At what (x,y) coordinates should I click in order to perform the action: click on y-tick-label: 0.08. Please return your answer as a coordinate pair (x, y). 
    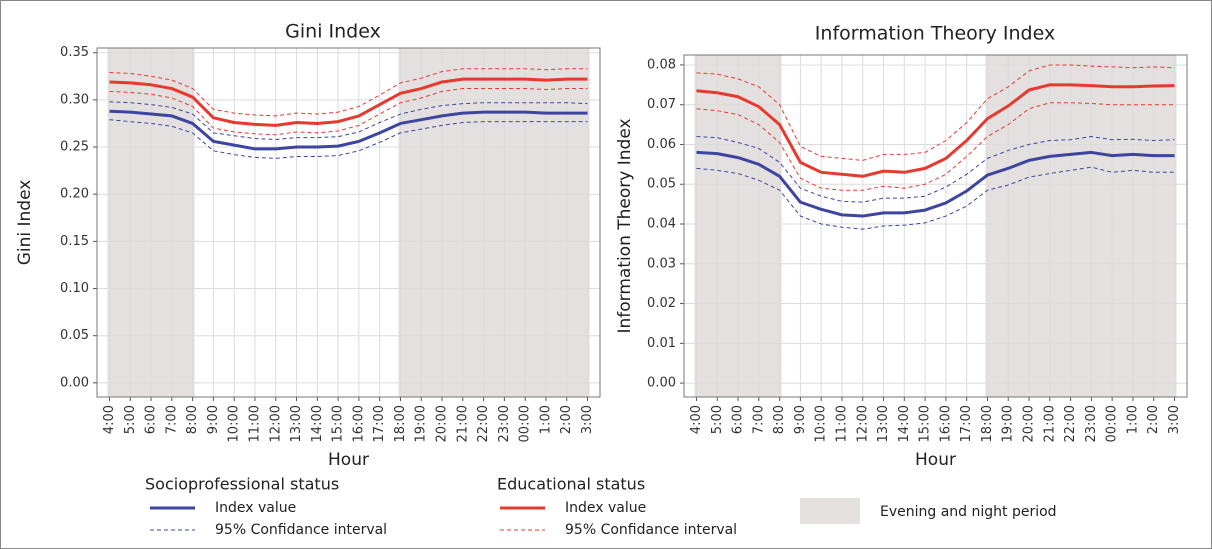
    Looking at the image, I should click on (661, 64).